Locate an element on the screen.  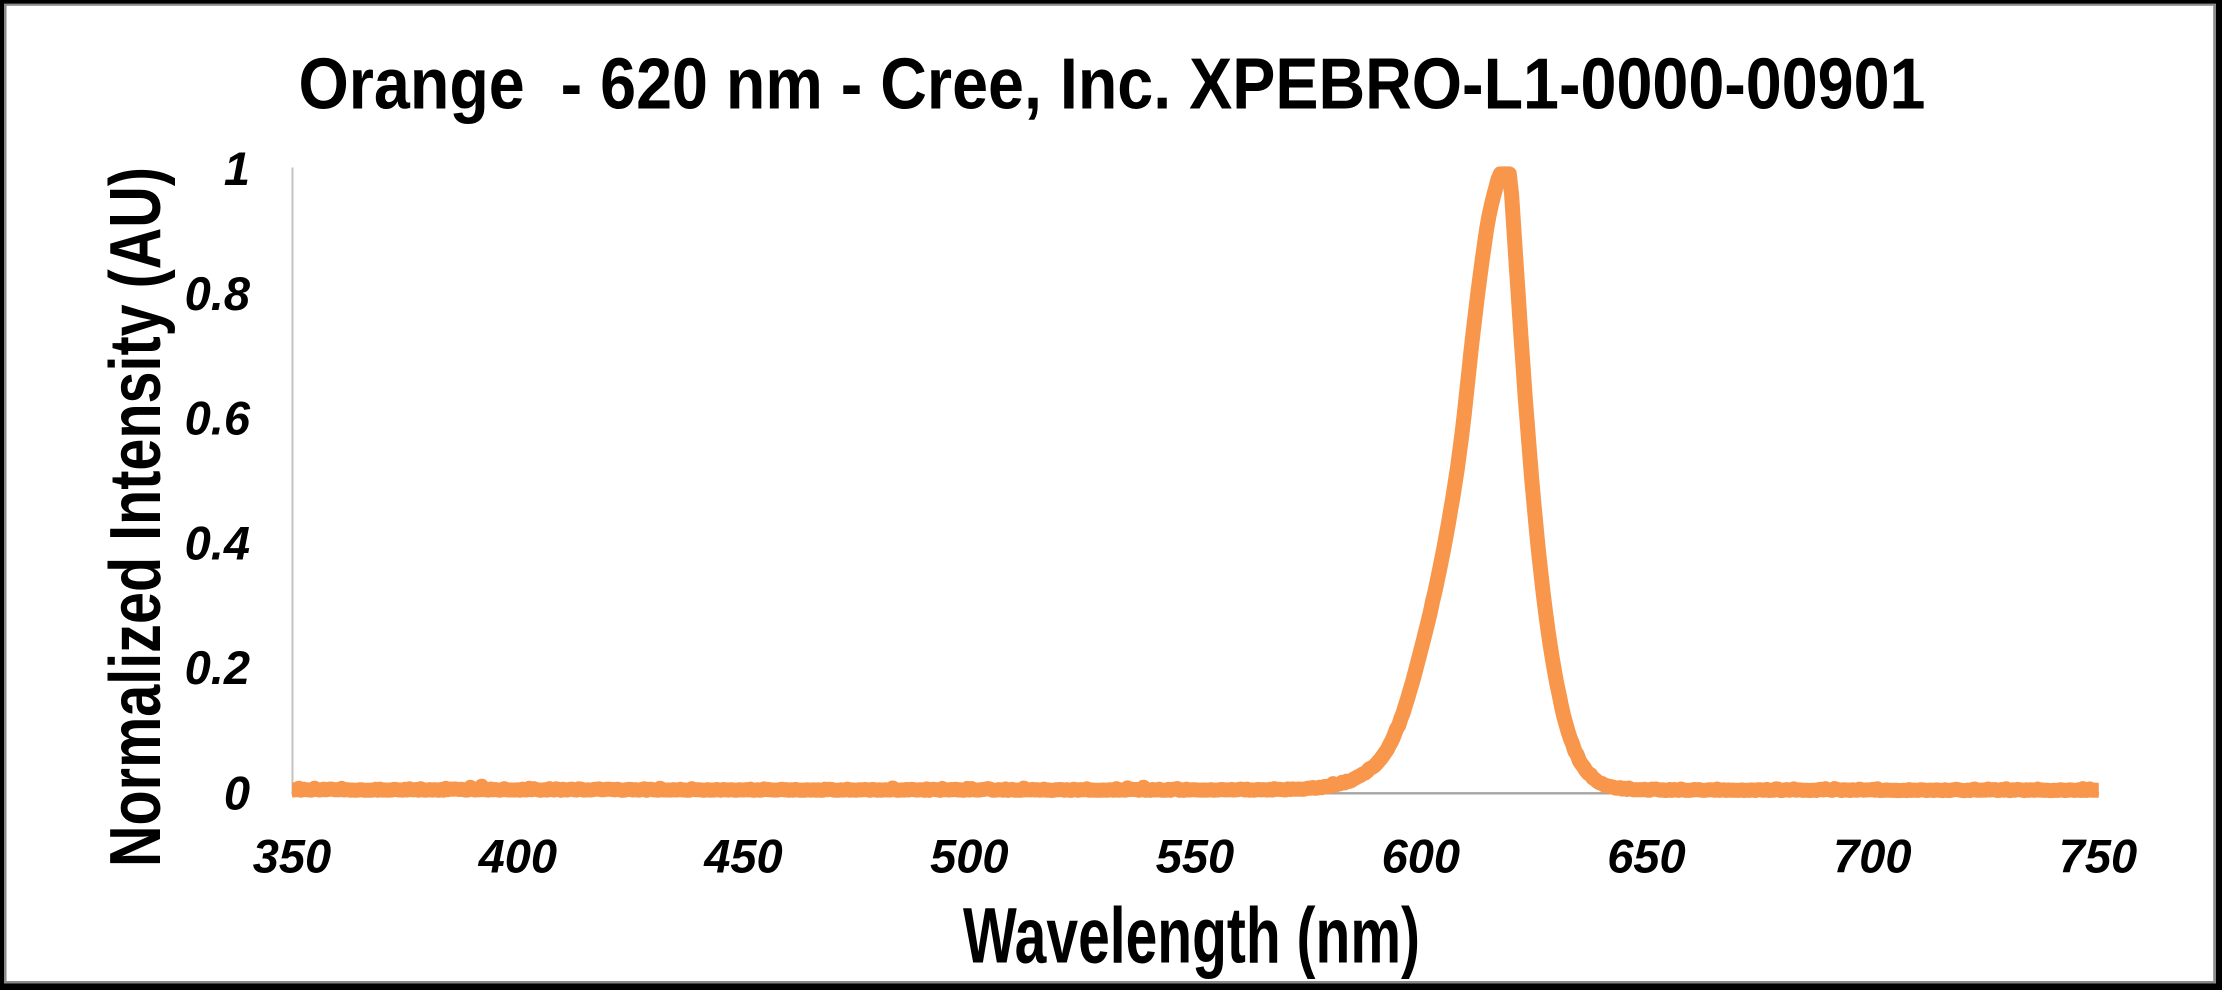
svg-text: 500 is located at coordinates (969, 855).